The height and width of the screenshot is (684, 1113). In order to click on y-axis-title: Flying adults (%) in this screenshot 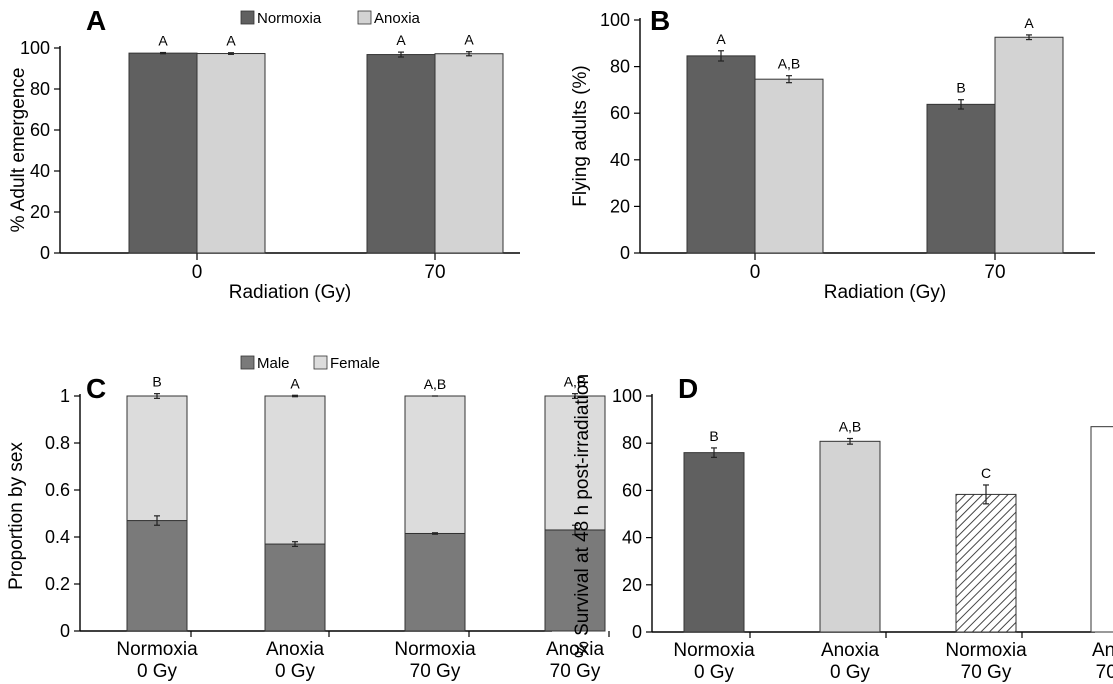, I will do `click(580, 136)`.